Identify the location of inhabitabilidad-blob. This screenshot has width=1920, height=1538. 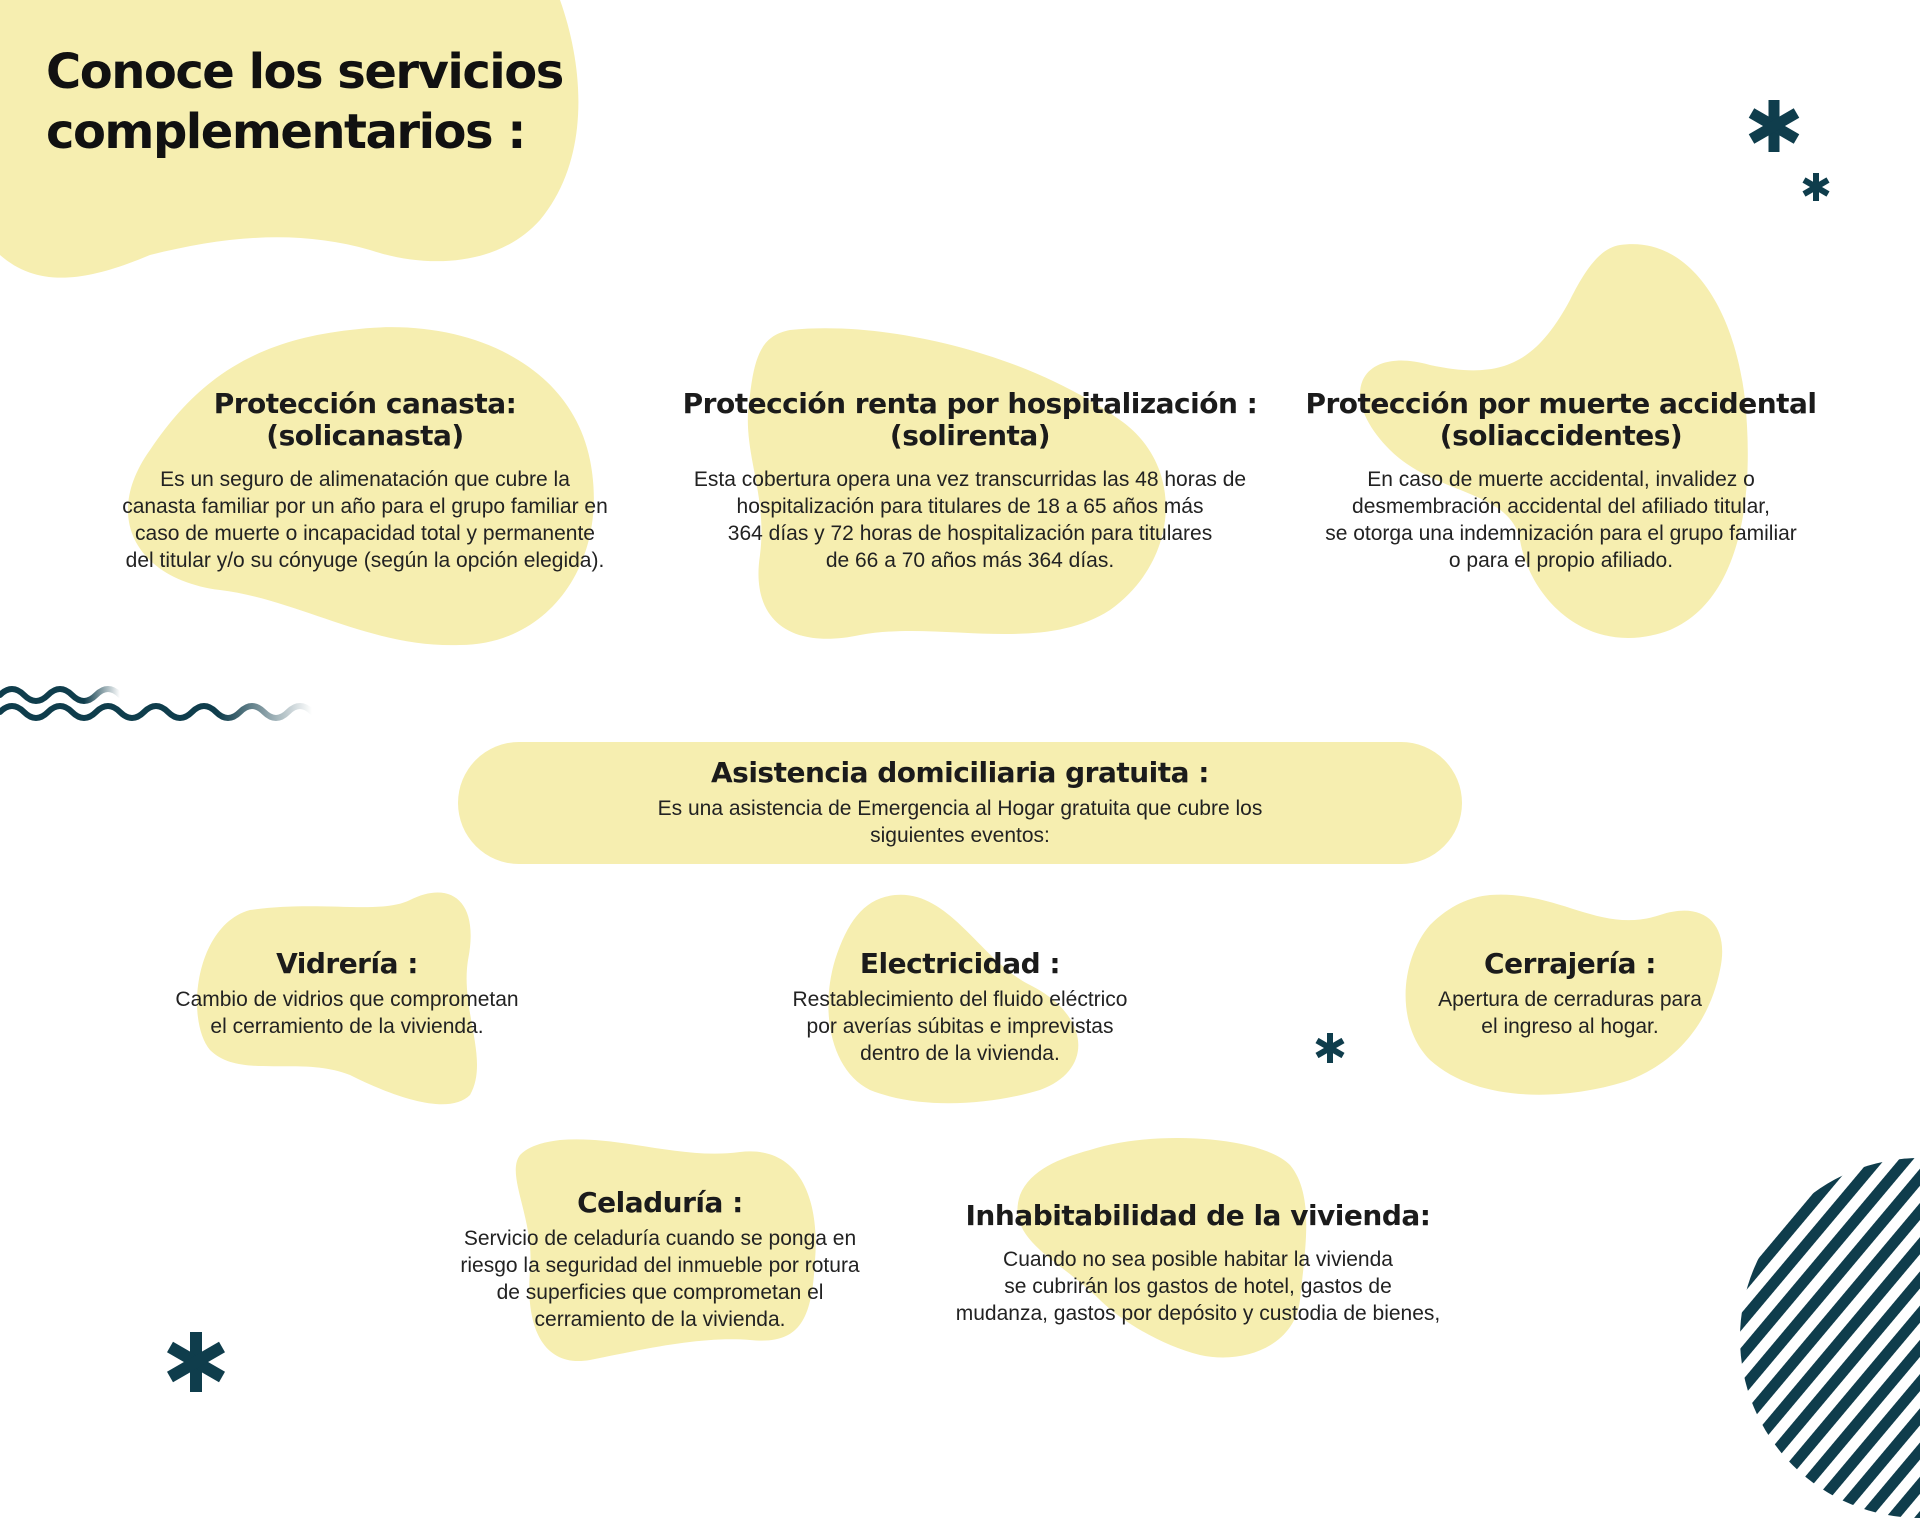
(1162, 1248).